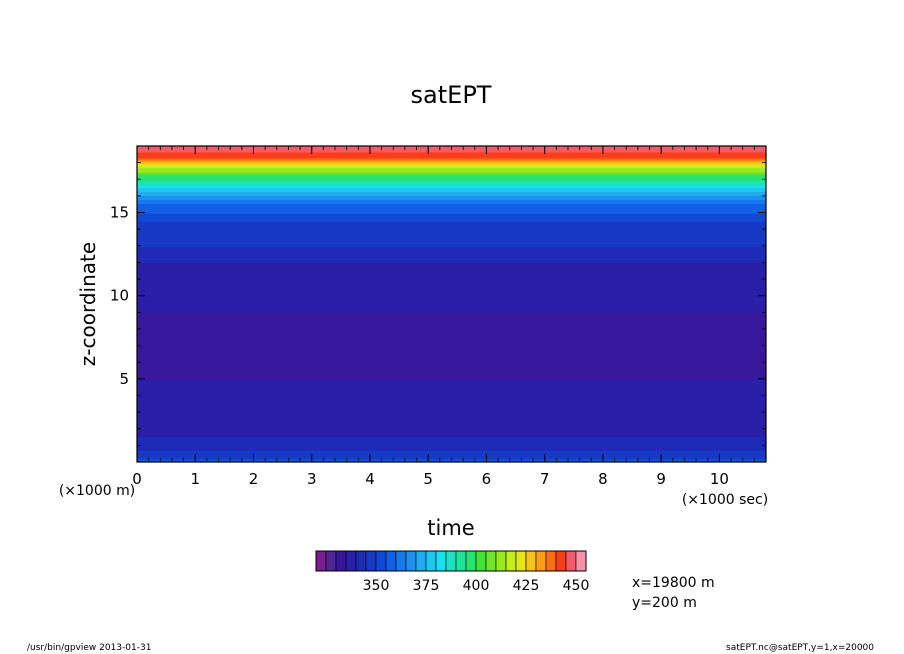 The image size is (904, 654). What do you see at coordinates (124, 379) in the screenshot?
I see `y-tick-label: 5` at bounding box center [124, 379].